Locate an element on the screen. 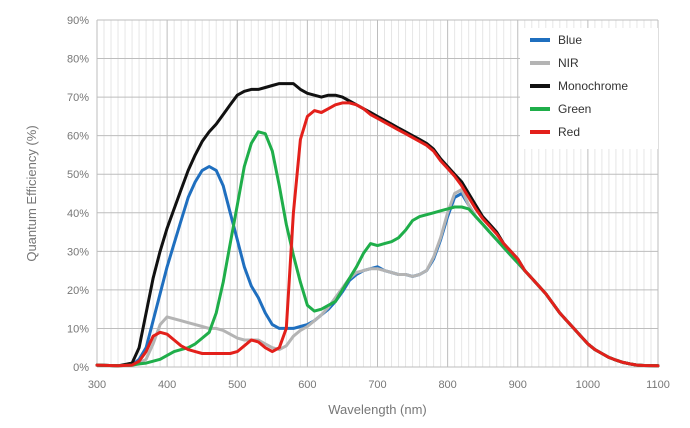 The width and height of the screenshot is (690, 428). legend-label-blue: Blue is located at coordinates (570, 40).